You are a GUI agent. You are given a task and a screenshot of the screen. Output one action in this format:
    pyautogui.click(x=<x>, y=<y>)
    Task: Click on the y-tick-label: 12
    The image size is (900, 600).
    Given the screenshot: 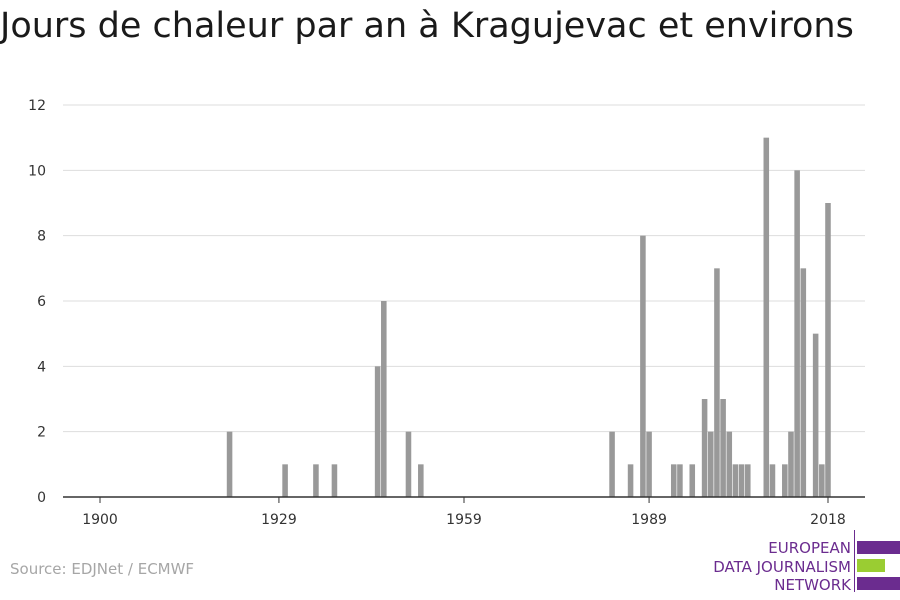 What is the action you would take?
    pyautogui.click(x=37, y=106)
    